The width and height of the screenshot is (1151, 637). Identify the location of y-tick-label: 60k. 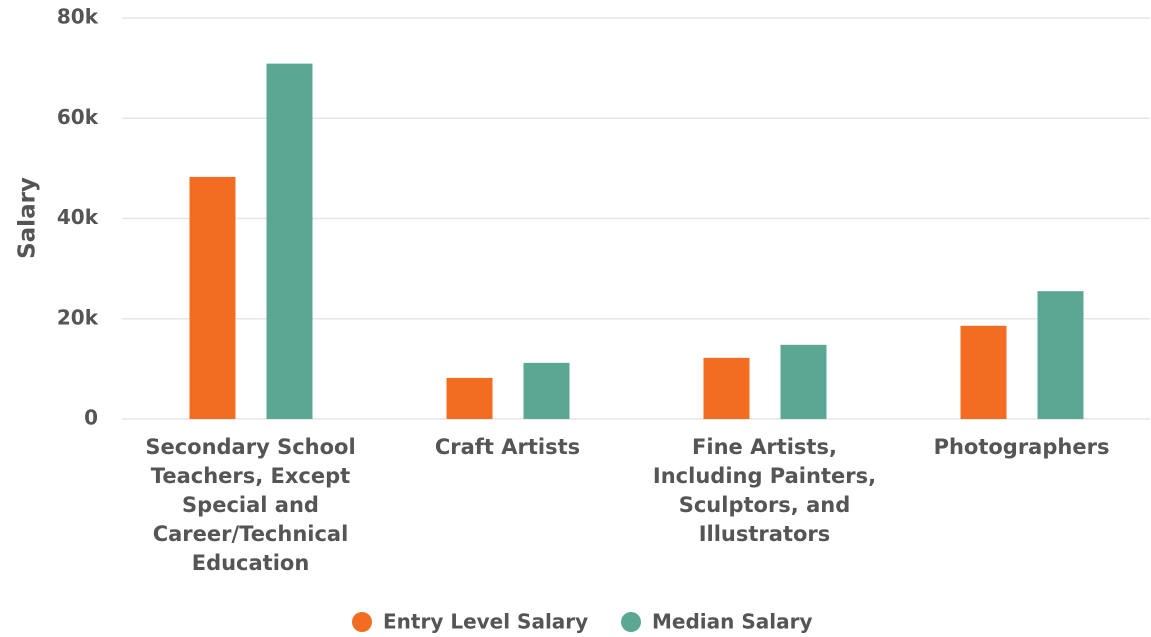
(78, 117).